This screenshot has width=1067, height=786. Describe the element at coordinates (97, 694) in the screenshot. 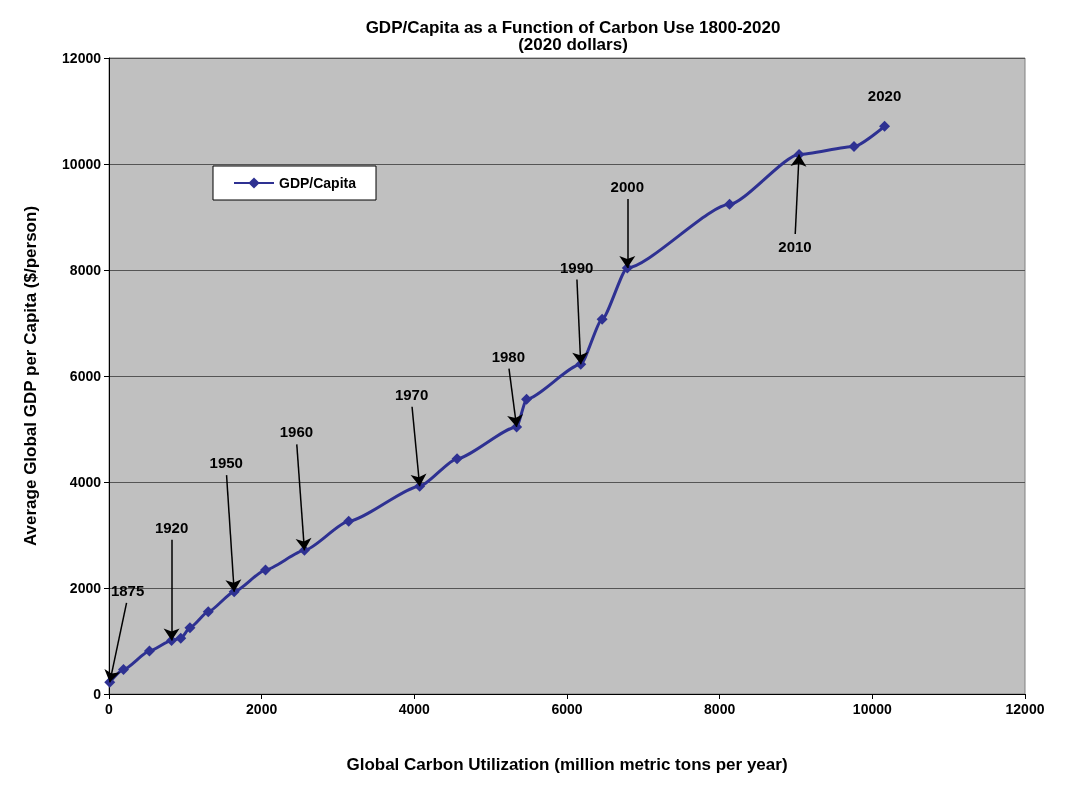

I see `y-tick-label: 0` at that location.